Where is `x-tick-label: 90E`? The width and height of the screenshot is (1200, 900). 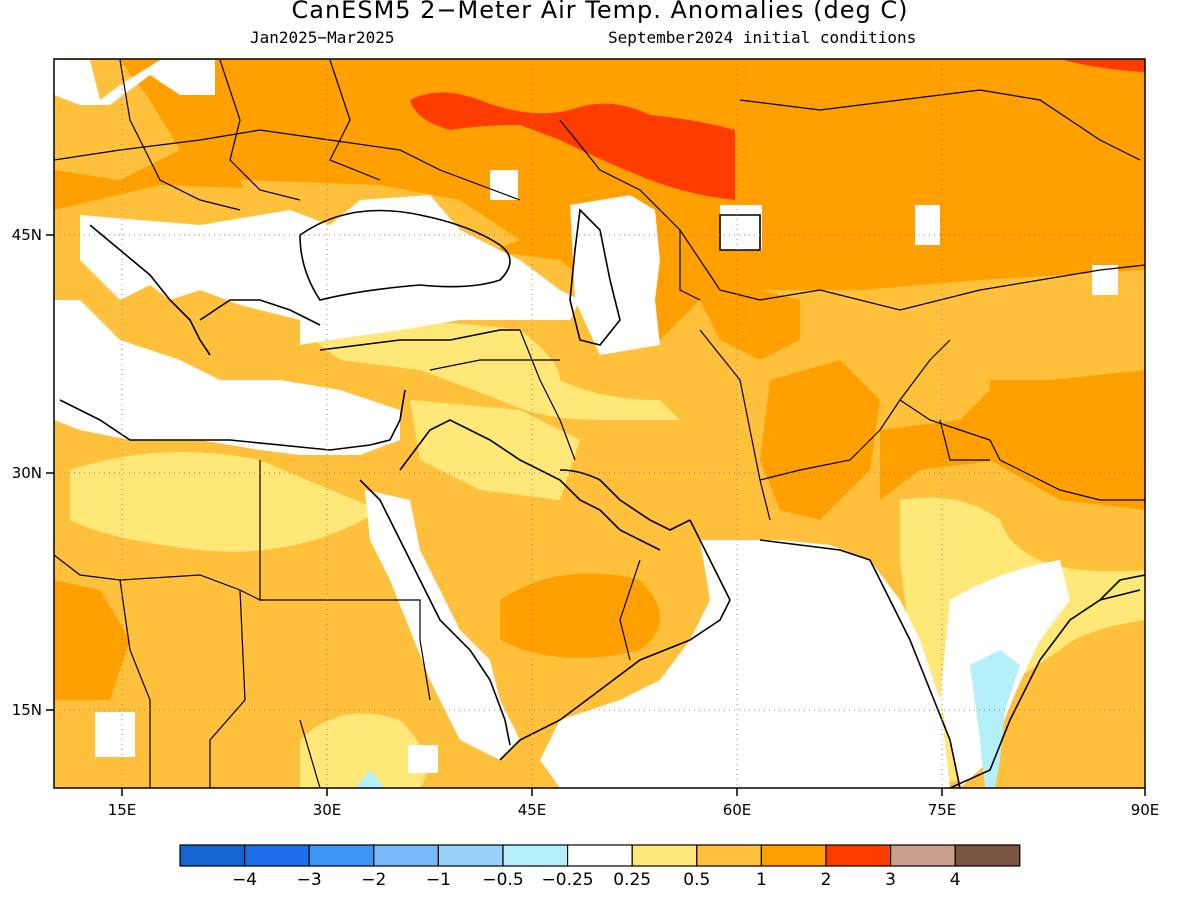
x-tick-label: 90E is located at coordinates (1145, 810).